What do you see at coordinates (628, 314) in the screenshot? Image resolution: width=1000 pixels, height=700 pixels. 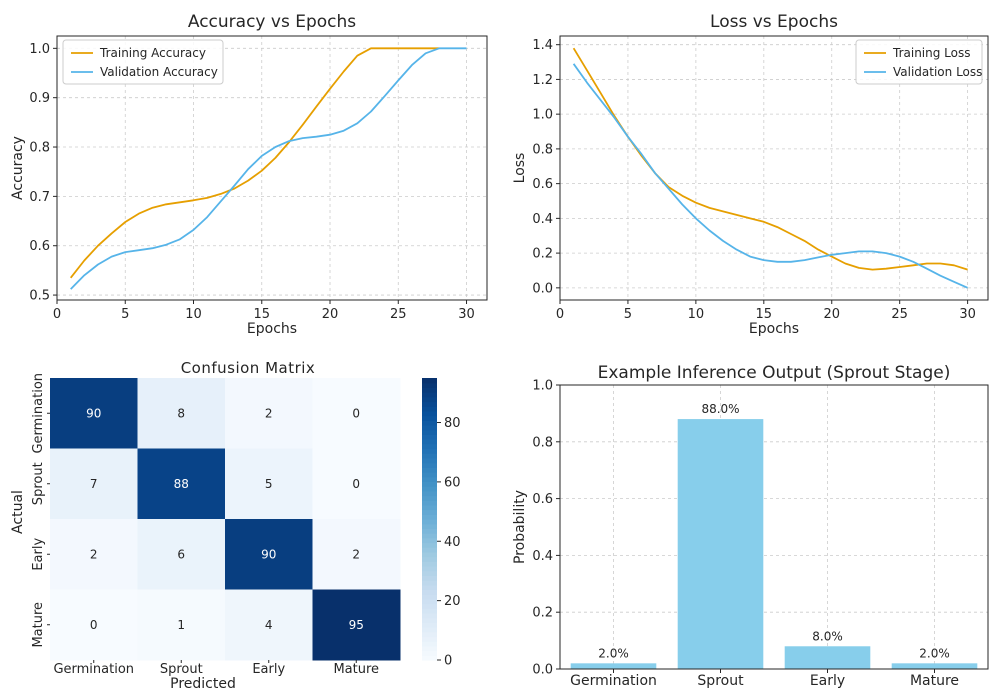 I see `x-tick-label: 5` at bounding box center [628, 314].